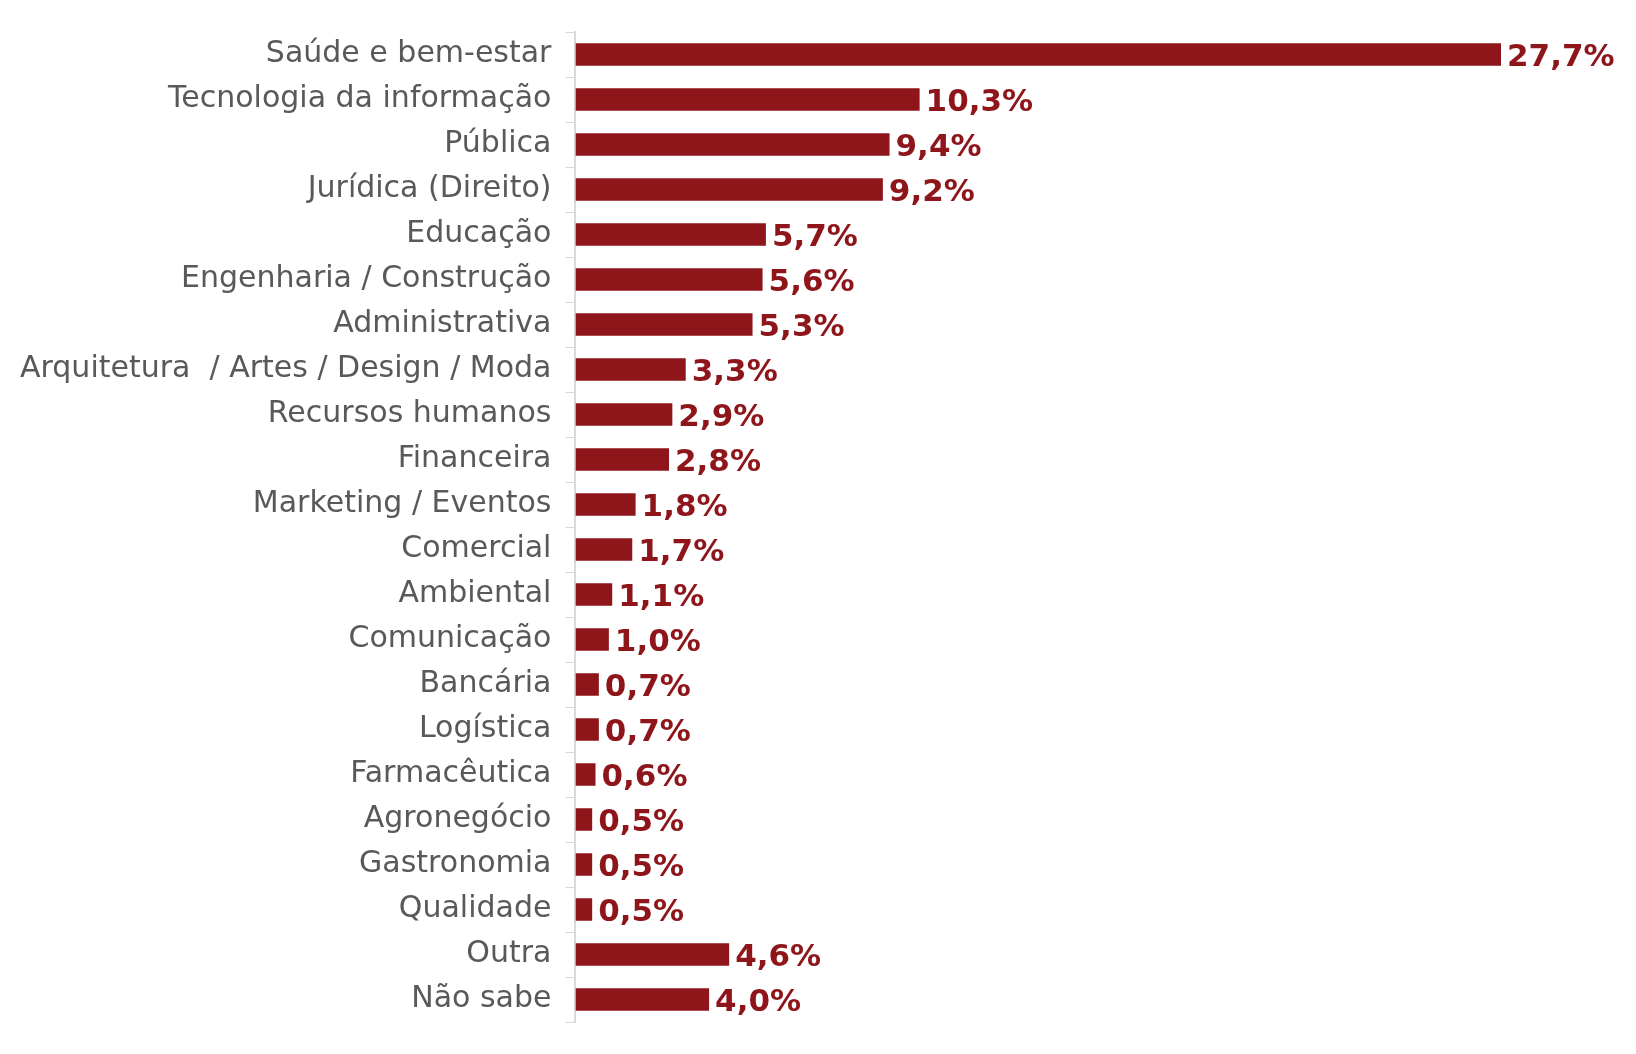 The width and height of the screenshot is (1636, 1054). What do you see at coordinates (718, 459) in the screenshot?
I see `data-label: 2,8%` at bounding box center [718, 459].